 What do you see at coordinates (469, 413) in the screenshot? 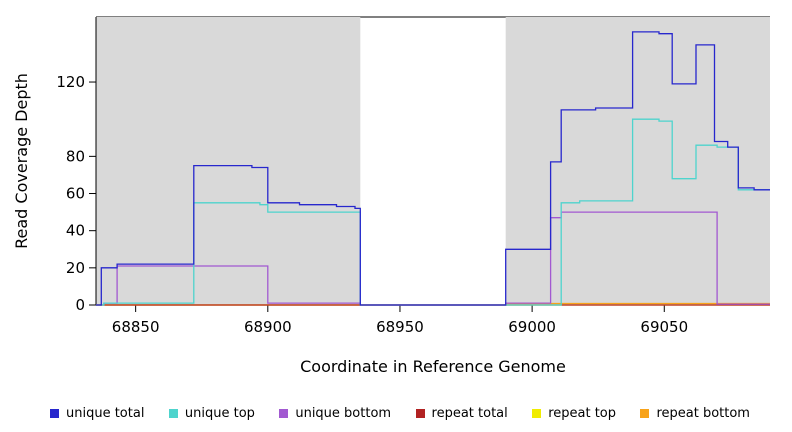
I see `legend-label: repeat total` at bounding box center [469, 413].